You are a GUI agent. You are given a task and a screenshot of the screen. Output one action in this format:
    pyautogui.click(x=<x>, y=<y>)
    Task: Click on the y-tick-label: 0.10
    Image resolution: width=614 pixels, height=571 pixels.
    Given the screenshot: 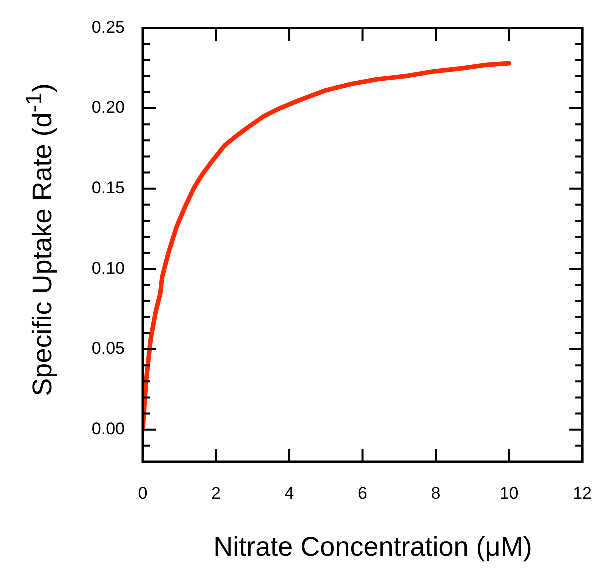 What is the action you would take?
    pyautogui.click(x=108, y=268)
    